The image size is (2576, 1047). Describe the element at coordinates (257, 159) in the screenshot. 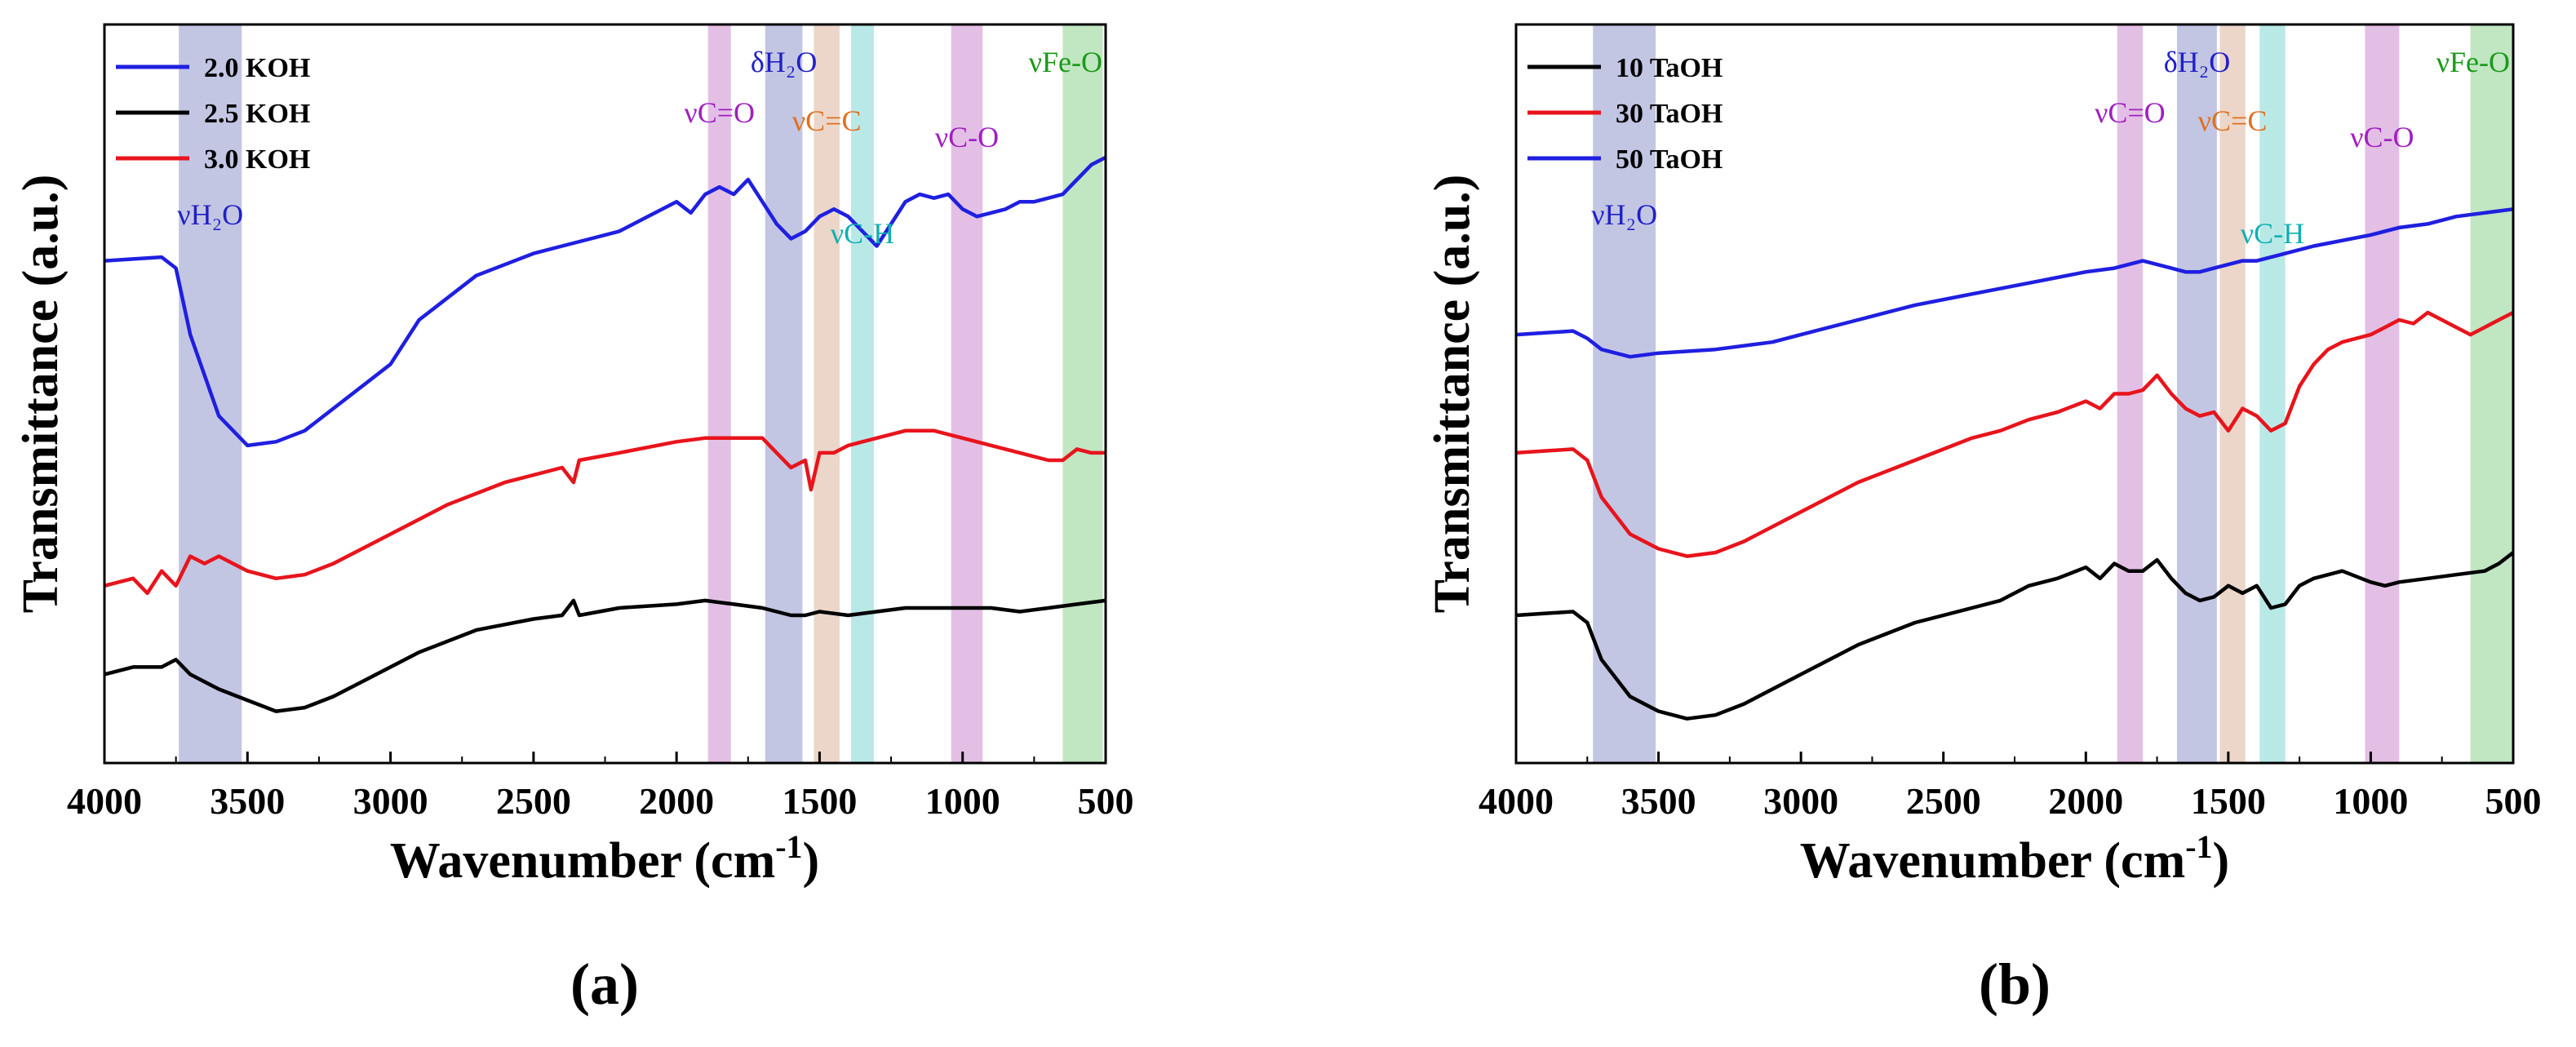

I see `legend-label: 3.0 KOH` at that location.